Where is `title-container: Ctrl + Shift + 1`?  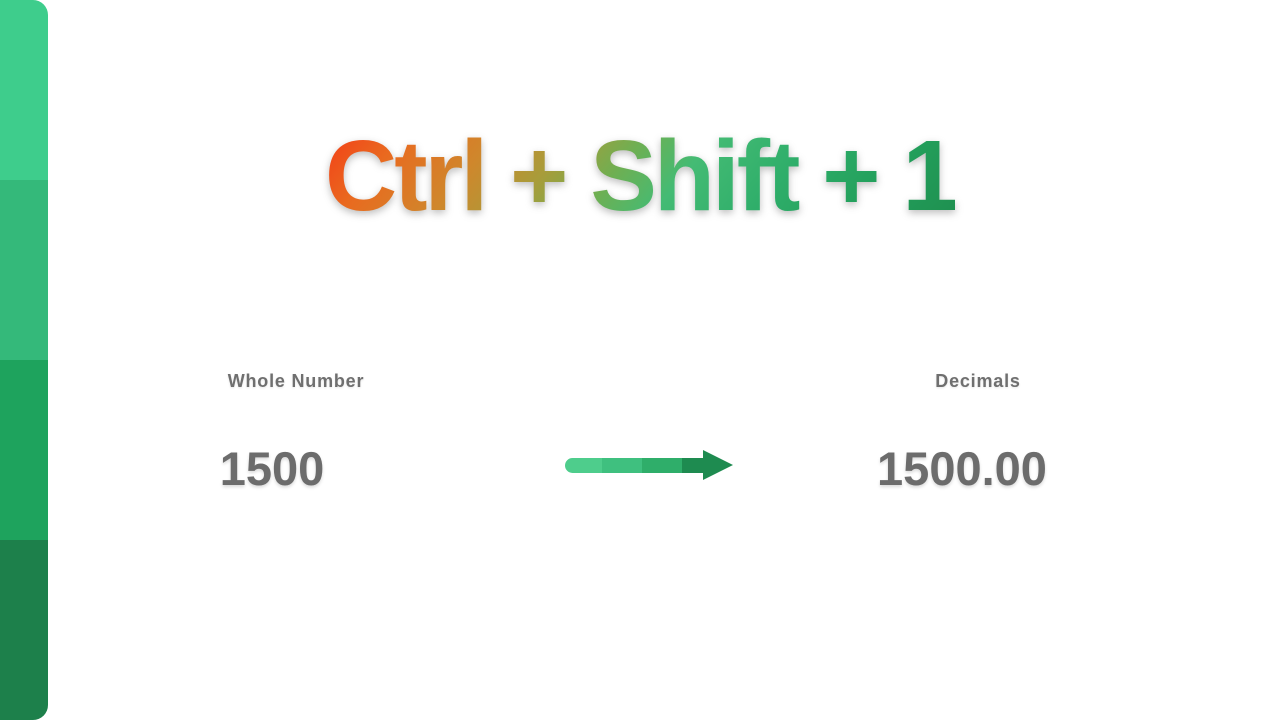
title-container: Ctrl + Shift + 1 is located at coordinates (640, 176).